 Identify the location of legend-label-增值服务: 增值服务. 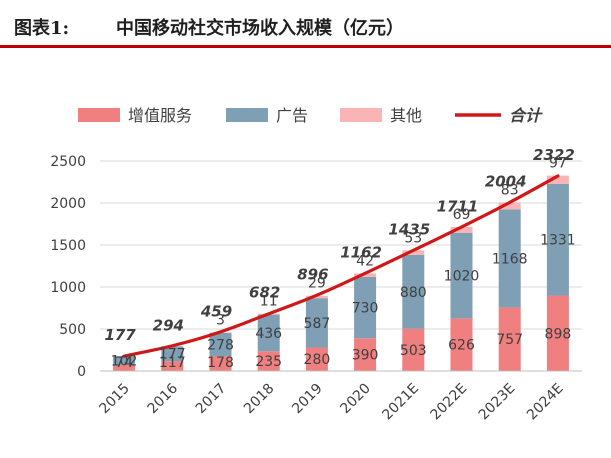
(160, 115).